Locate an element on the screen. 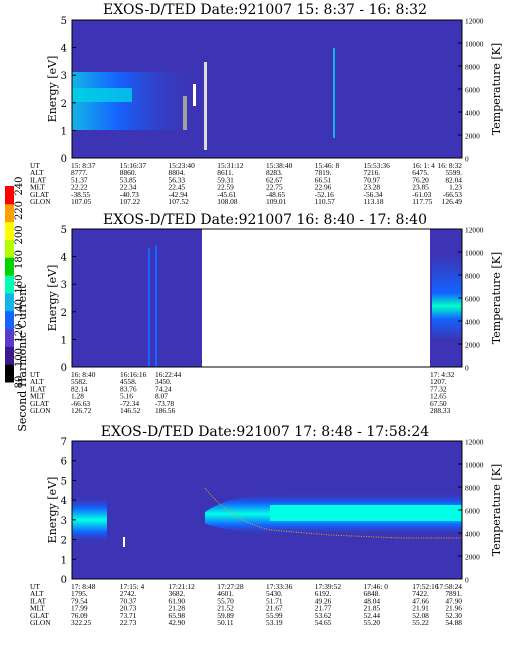 The image size is (505, 649). ephemeris-value: 50.11 is located at coordinates (225, 622).